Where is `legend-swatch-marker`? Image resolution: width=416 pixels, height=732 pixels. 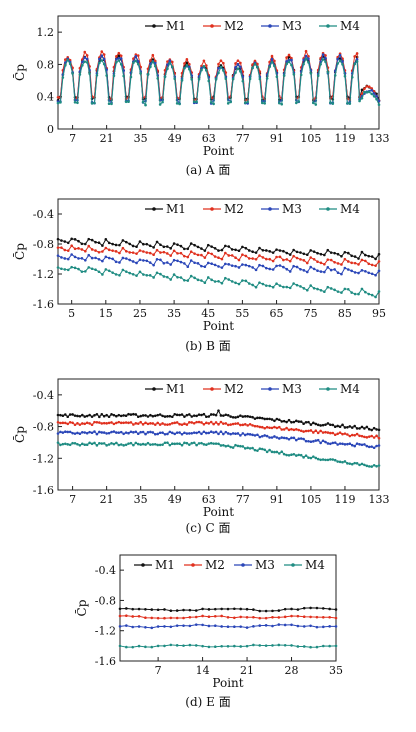
legend-swatch-marker is located at coordinates (154, 26).